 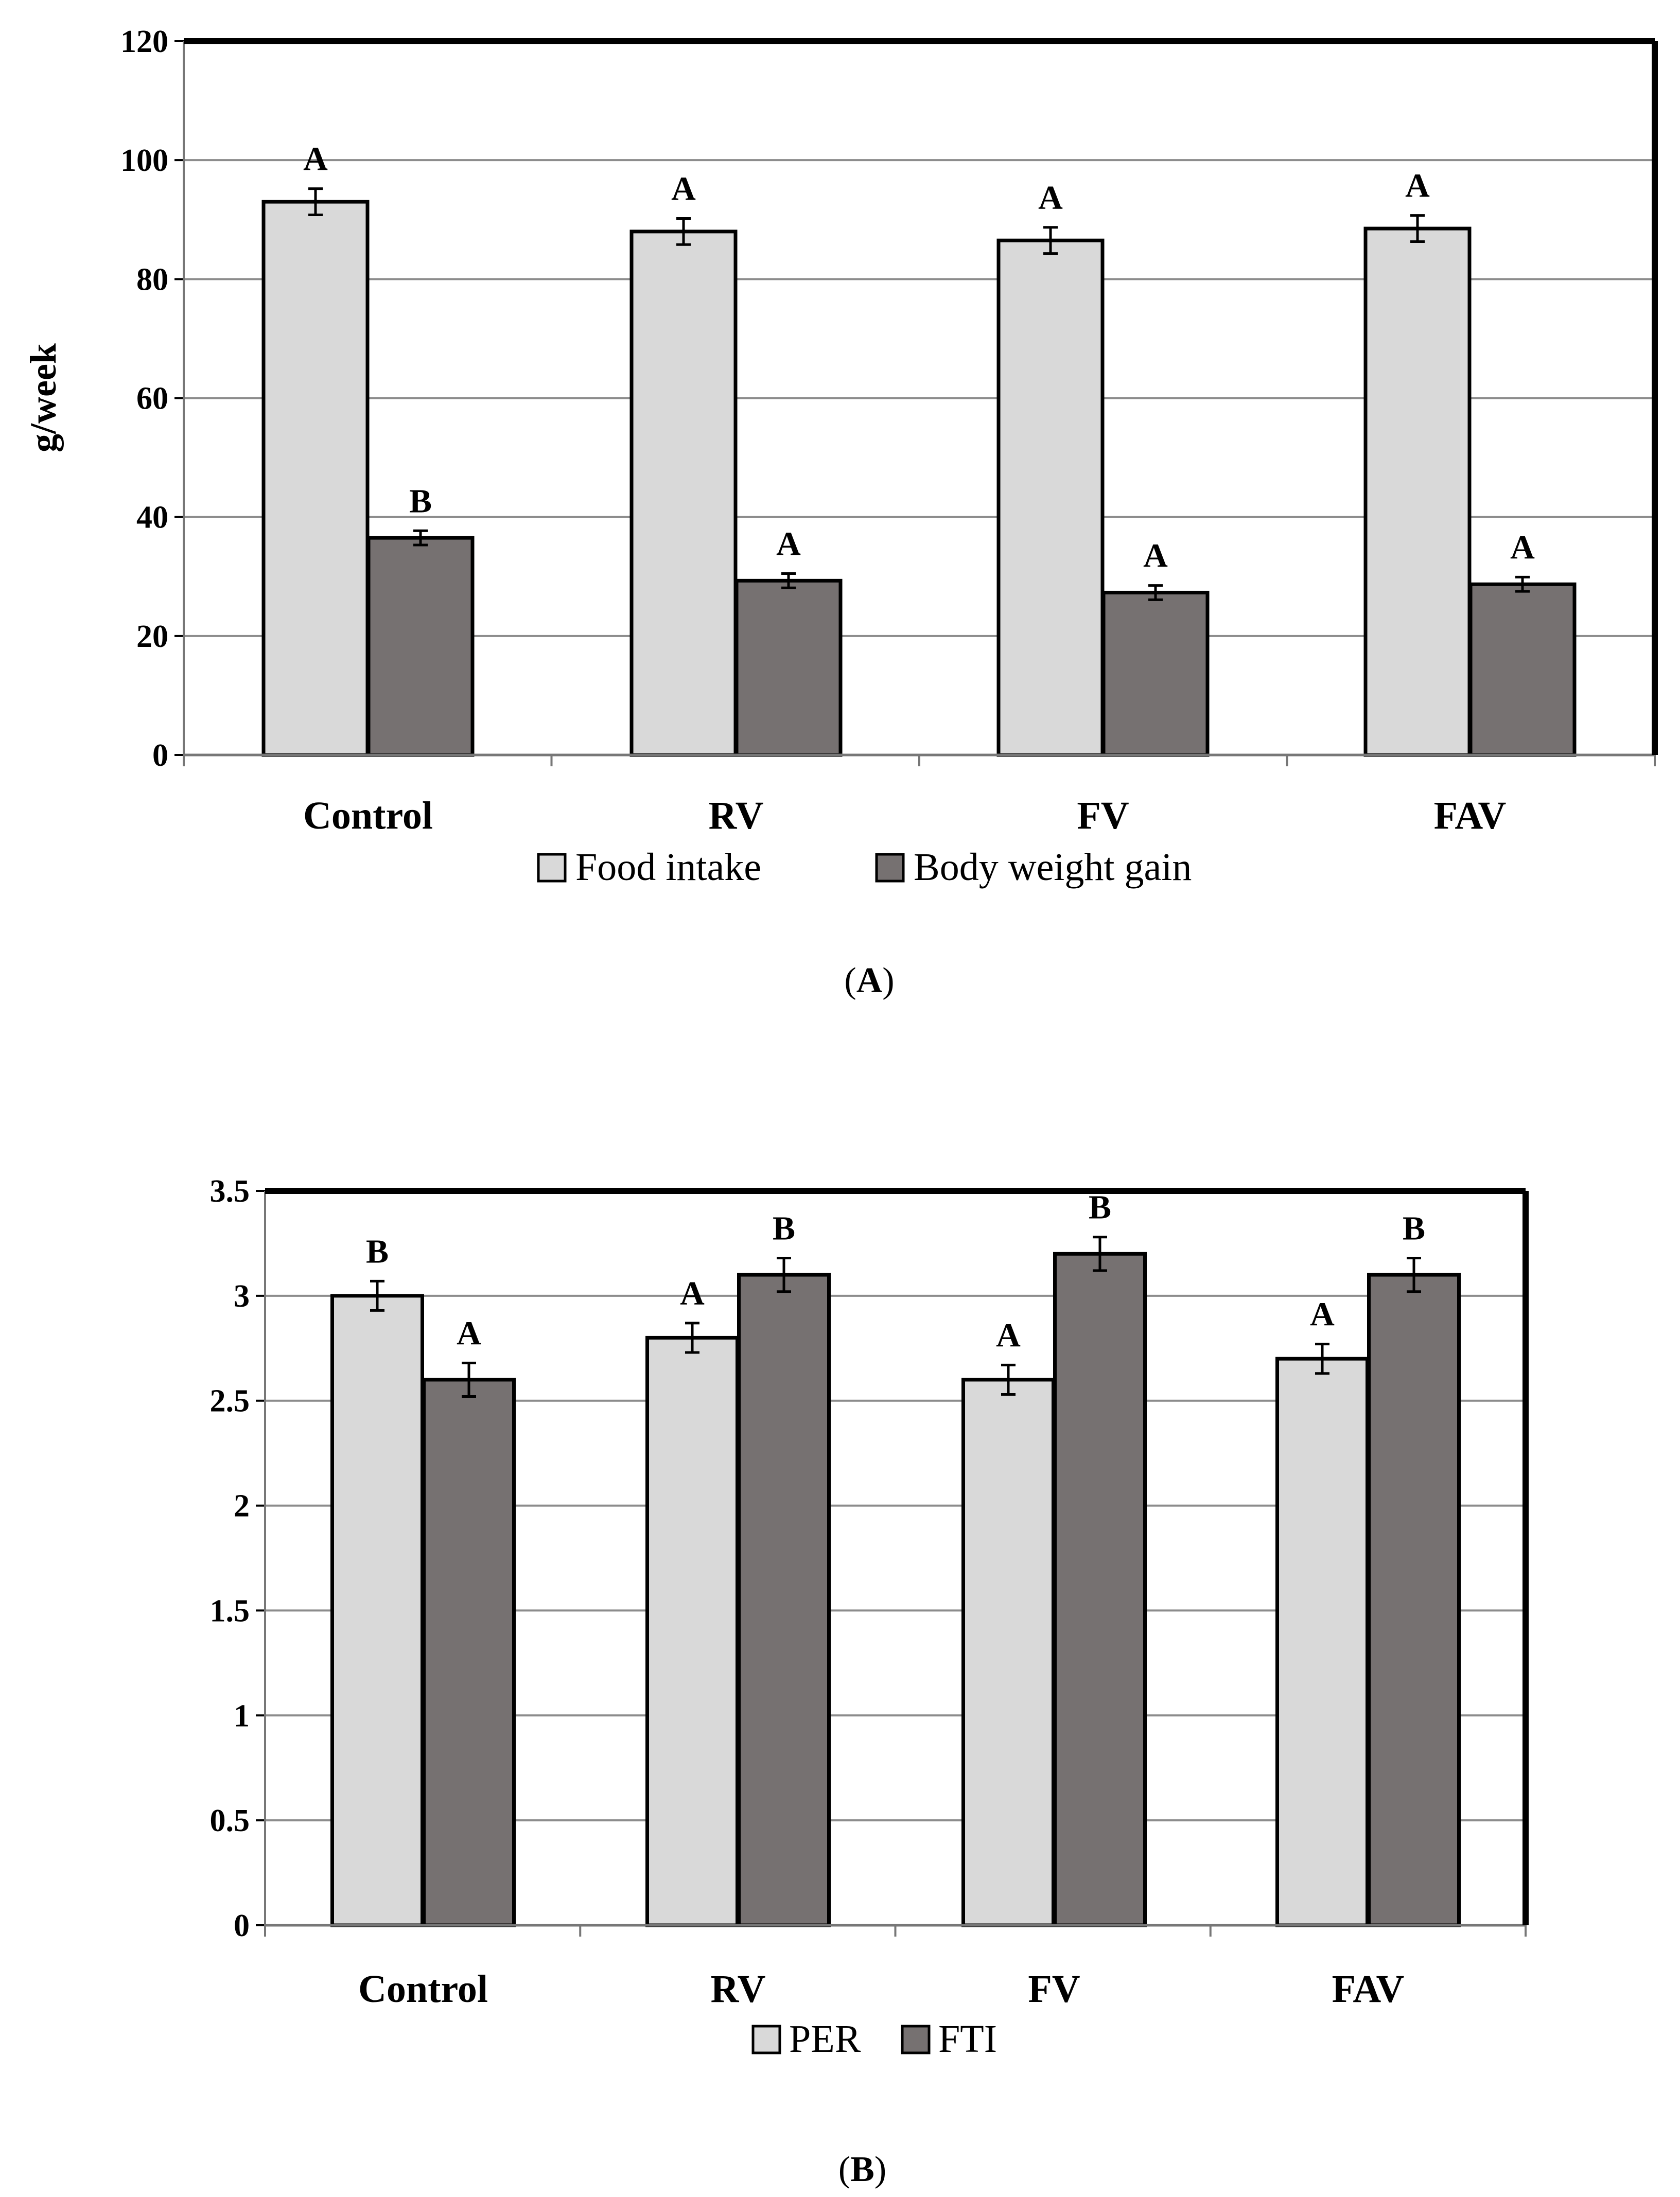 I want to click on bar-fti-control, so click(x=469, y=1652).